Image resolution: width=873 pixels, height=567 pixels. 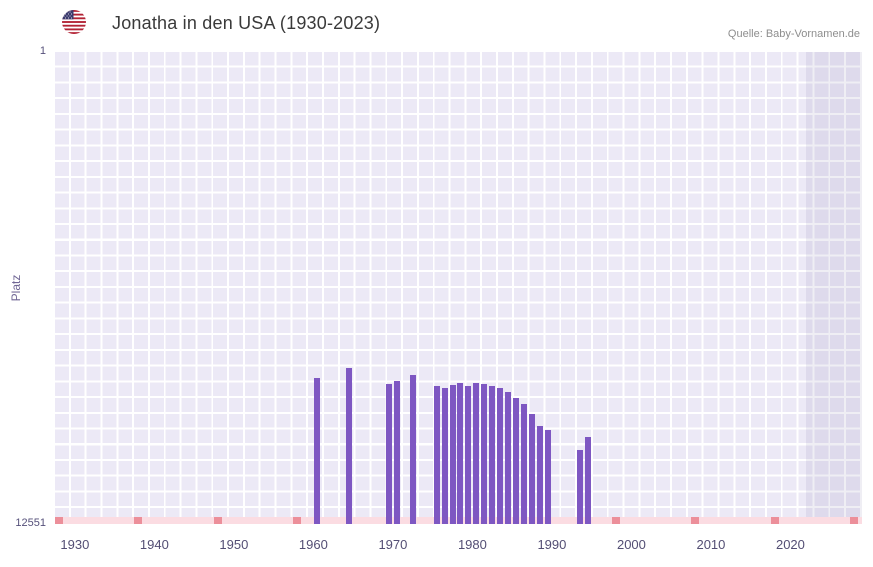 What do you see at coordinates (234, 544) in the screenshot?
I see `x-tick-1950: 1950` at bounding box center [234, 544].